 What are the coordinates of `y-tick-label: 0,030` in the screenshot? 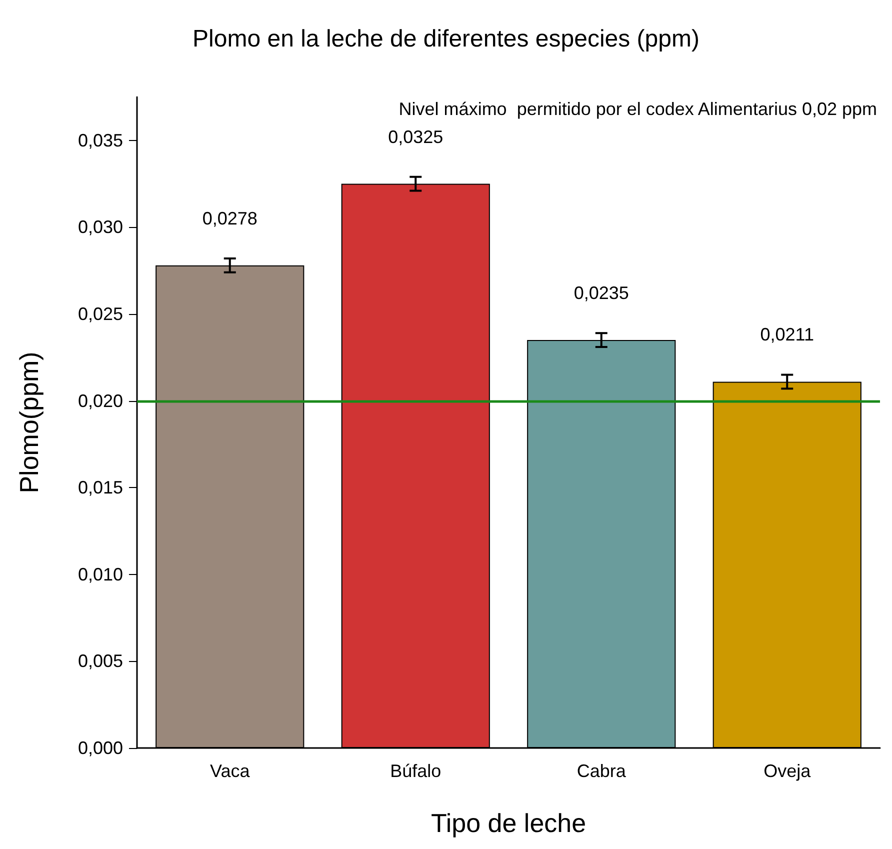 It's located at (100, 227).